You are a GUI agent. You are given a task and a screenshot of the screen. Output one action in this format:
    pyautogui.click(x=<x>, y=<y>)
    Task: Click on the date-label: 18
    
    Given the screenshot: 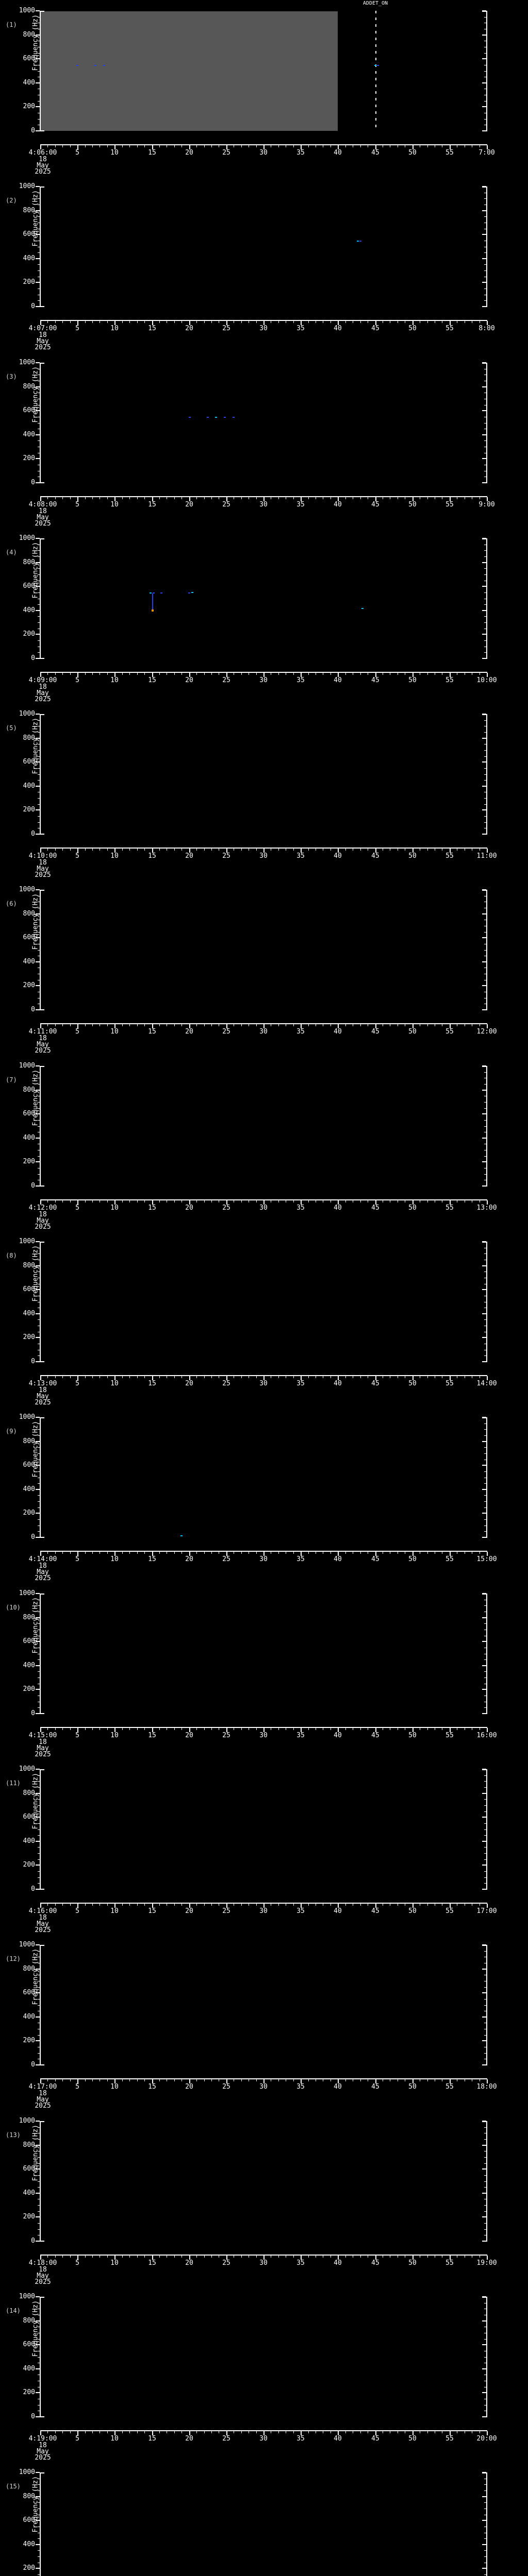 What is the action you would take?
    pyautogui.click(x=43, y=2270)
    